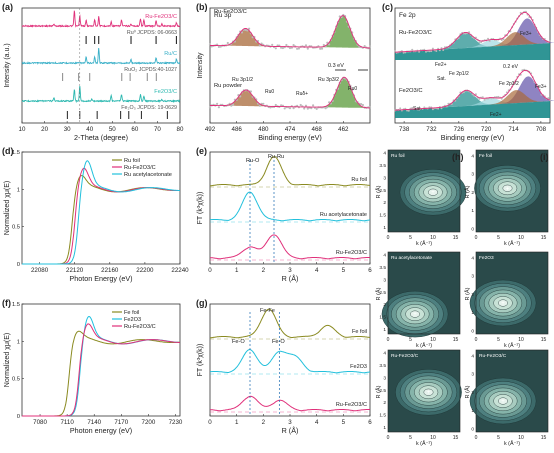 This screenshot has width=554, height=453. What do you see at coordinates (503, 304) in the screenshot?
I see `heatmap-max-marker: +` at bounding box center [503, 304].